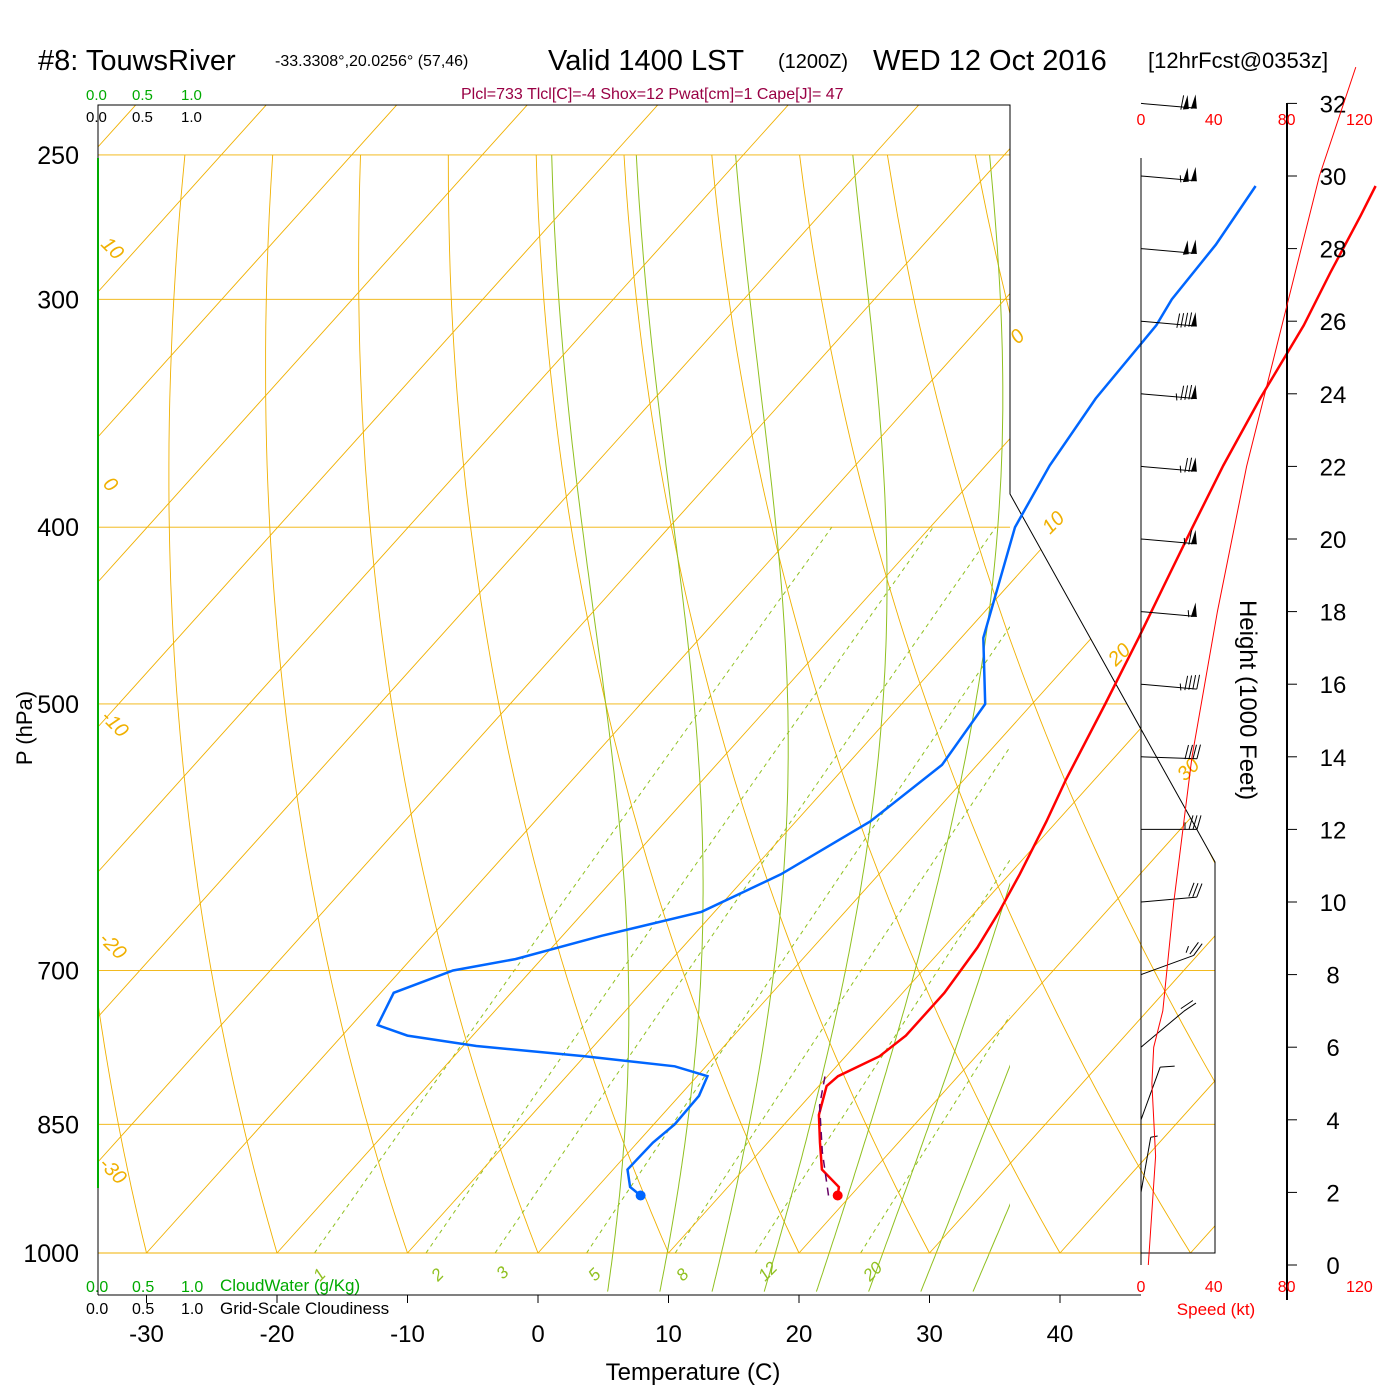 The height and width of the screenshot is (1400, 1400). What do you see at coordinates (1333, 467) in the screenshot?
I see `height-tick-label: 22` at bounding box center [1333, 467].